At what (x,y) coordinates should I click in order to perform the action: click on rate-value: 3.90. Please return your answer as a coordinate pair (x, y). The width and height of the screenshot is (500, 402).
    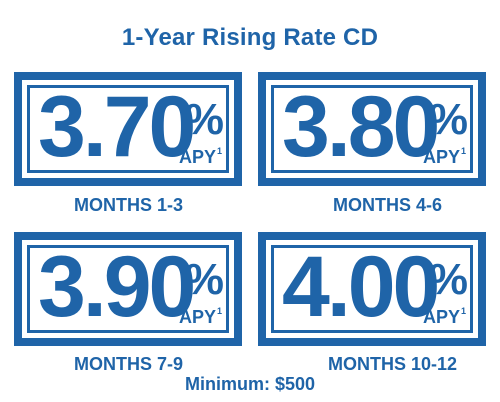
    Looking at the image, I should click on (117, 287).